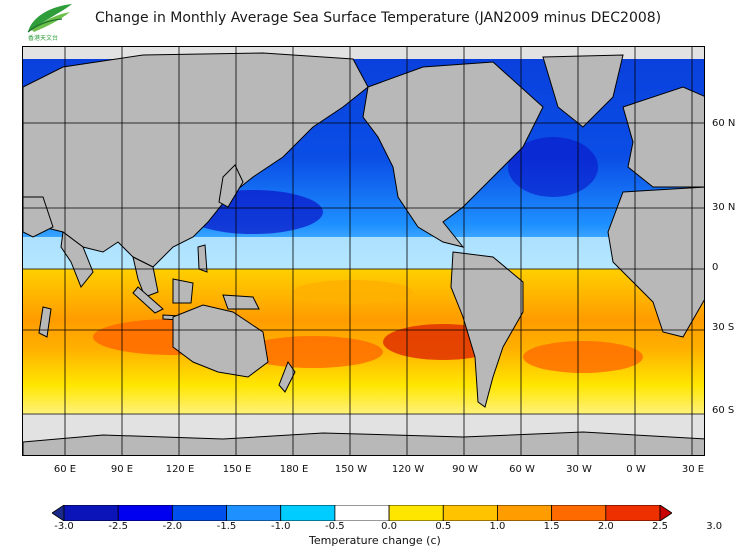 This screenshot has width=755, height=560. Describe the element at coordinates (551, 526) in the screenshot. I see `colorbar-tick-label: 1.5` at that location.